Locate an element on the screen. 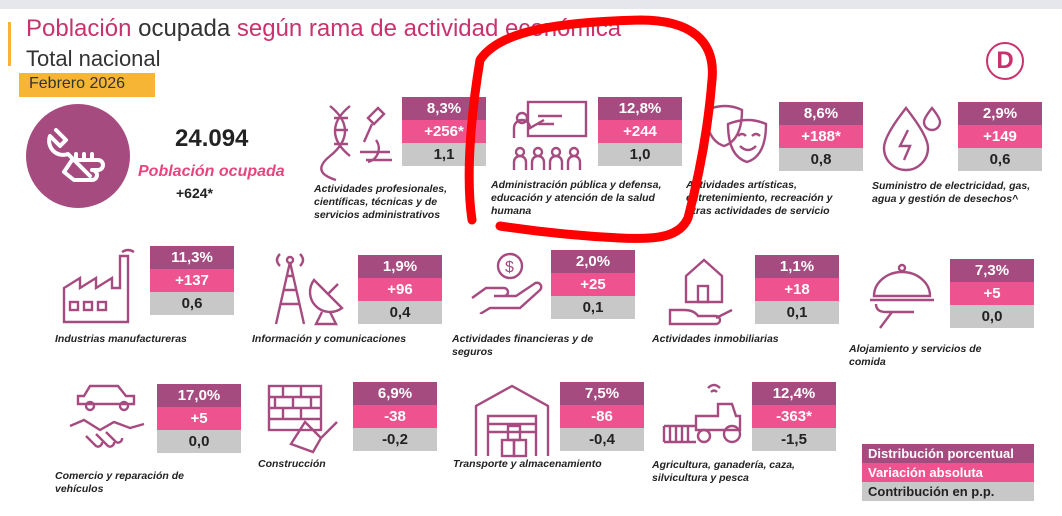 This screenshot has height=516, width=1062. stat-block: 2,9% +149 0,6 is located at coordinates (1000, 136).